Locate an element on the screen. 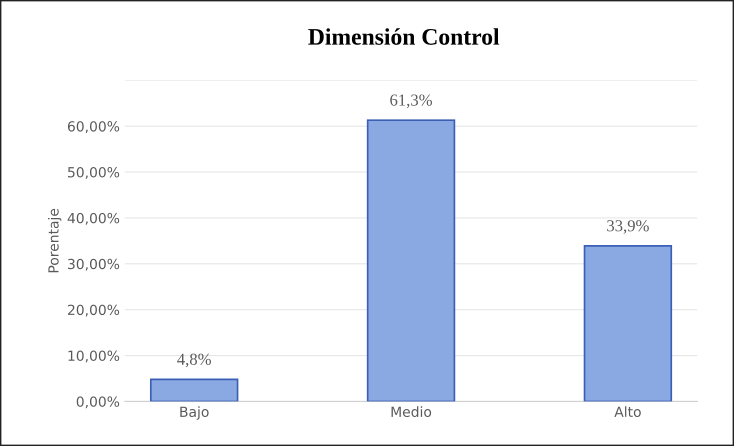 The width and height of the screenshot is (734, 446). x-tick-label: Alto is located at coordinates (627, 412).